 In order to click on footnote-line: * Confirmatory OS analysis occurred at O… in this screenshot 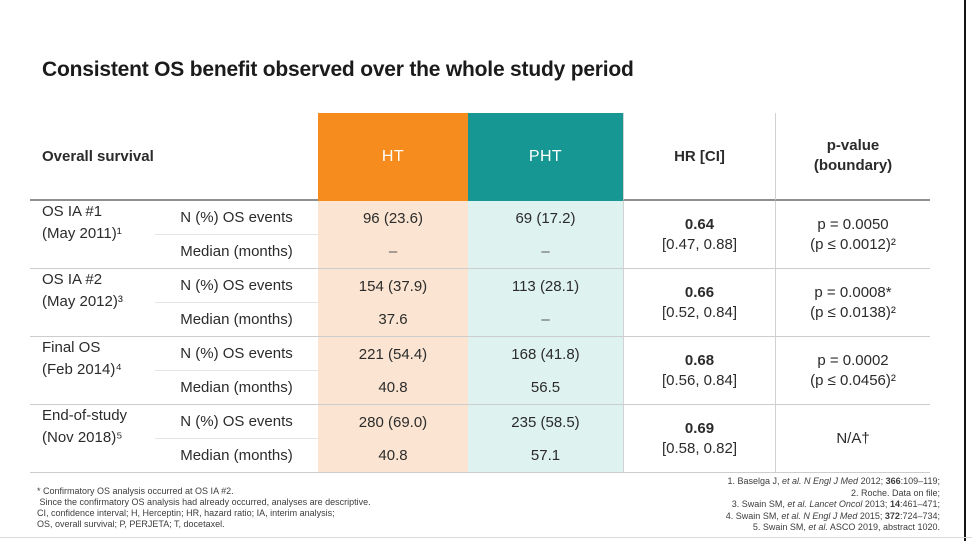, I will do `click(135, 491)`.